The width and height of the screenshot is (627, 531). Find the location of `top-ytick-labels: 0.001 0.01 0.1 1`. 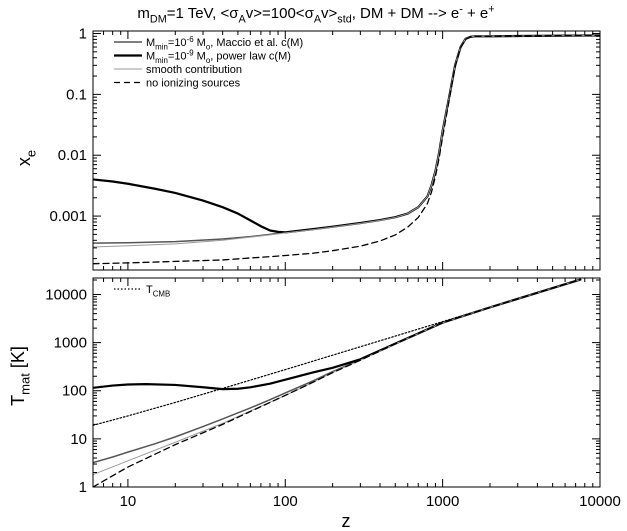

top-ytick-labels: 0.001 0.01 0.1 1 is located at coordinates (68, 126).